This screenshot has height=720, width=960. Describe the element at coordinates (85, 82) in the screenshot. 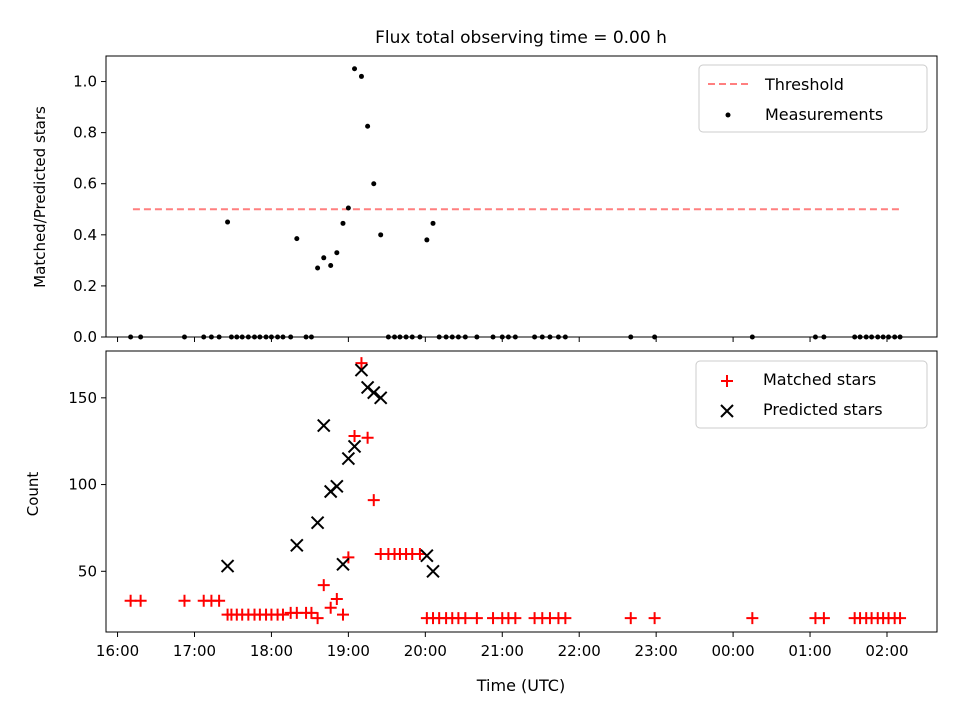

I see `y-tick-label: 1.0` at that location.